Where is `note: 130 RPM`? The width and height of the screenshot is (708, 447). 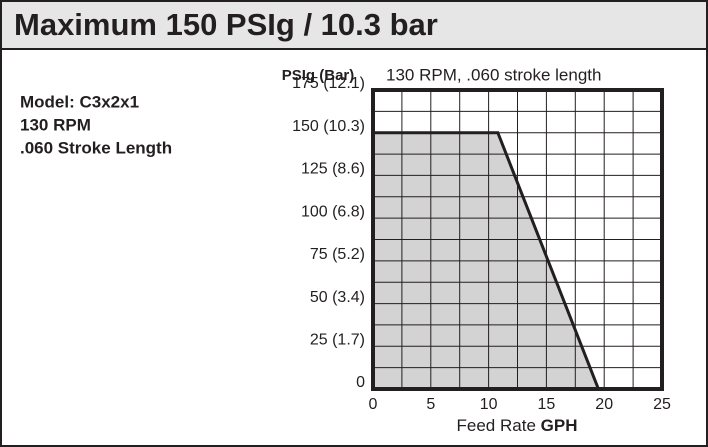 note: 130 RPM is located at coordinates (55, 124).